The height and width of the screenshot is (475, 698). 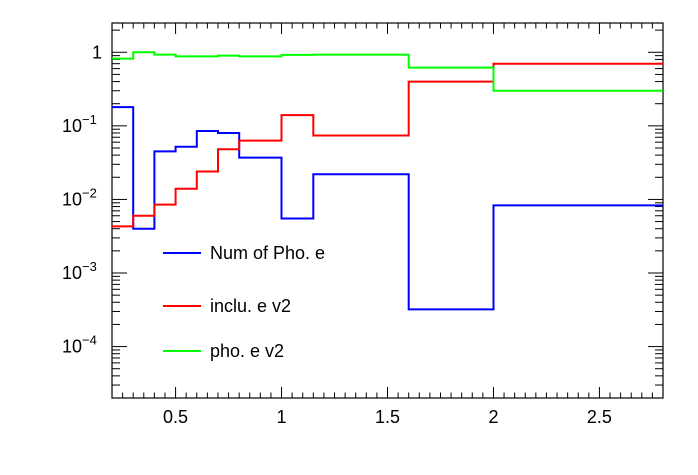 I want to click on x-tick-label: 2, so click(x=493, y=417).